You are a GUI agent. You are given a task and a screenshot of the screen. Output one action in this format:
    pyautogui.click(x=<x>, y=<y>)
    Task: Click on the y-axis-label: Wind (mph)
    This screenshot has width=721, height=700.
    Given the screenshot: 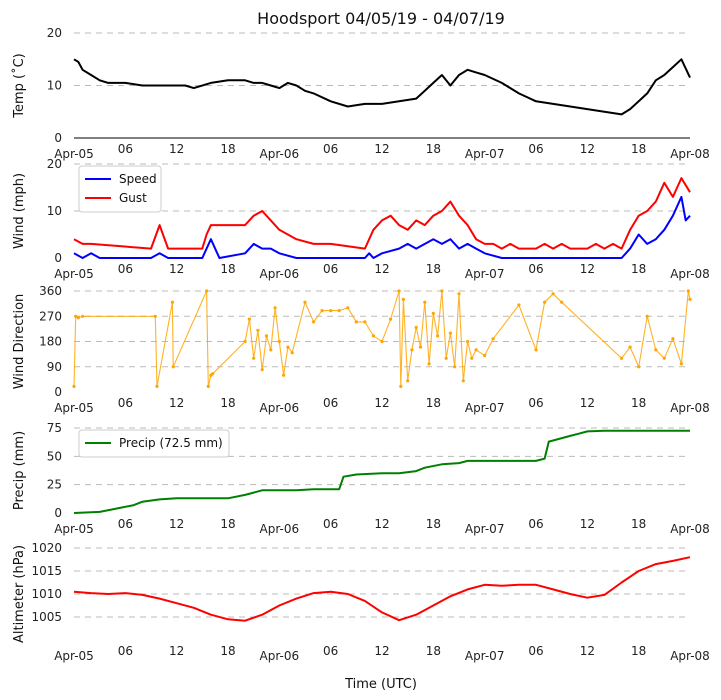 What is the action you would take?
    pyautogui.click(x=19, y=211)
    